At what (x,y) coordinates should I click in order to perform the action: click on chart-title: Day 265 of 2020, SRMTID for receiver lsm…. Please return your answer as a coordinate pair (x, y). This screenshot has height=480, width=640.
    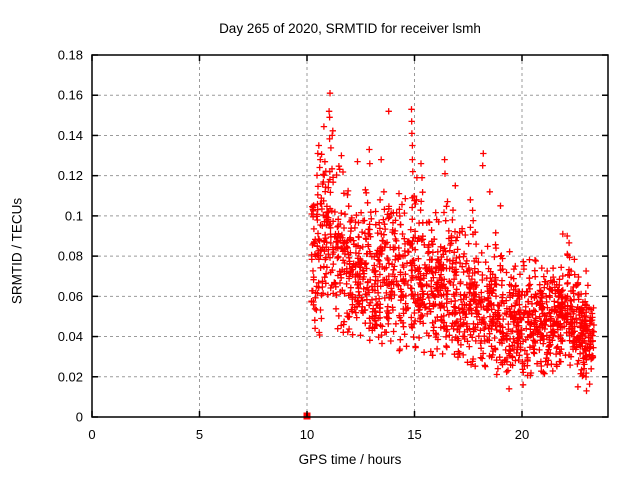
    Looking at the image, I should click on (350, 28).